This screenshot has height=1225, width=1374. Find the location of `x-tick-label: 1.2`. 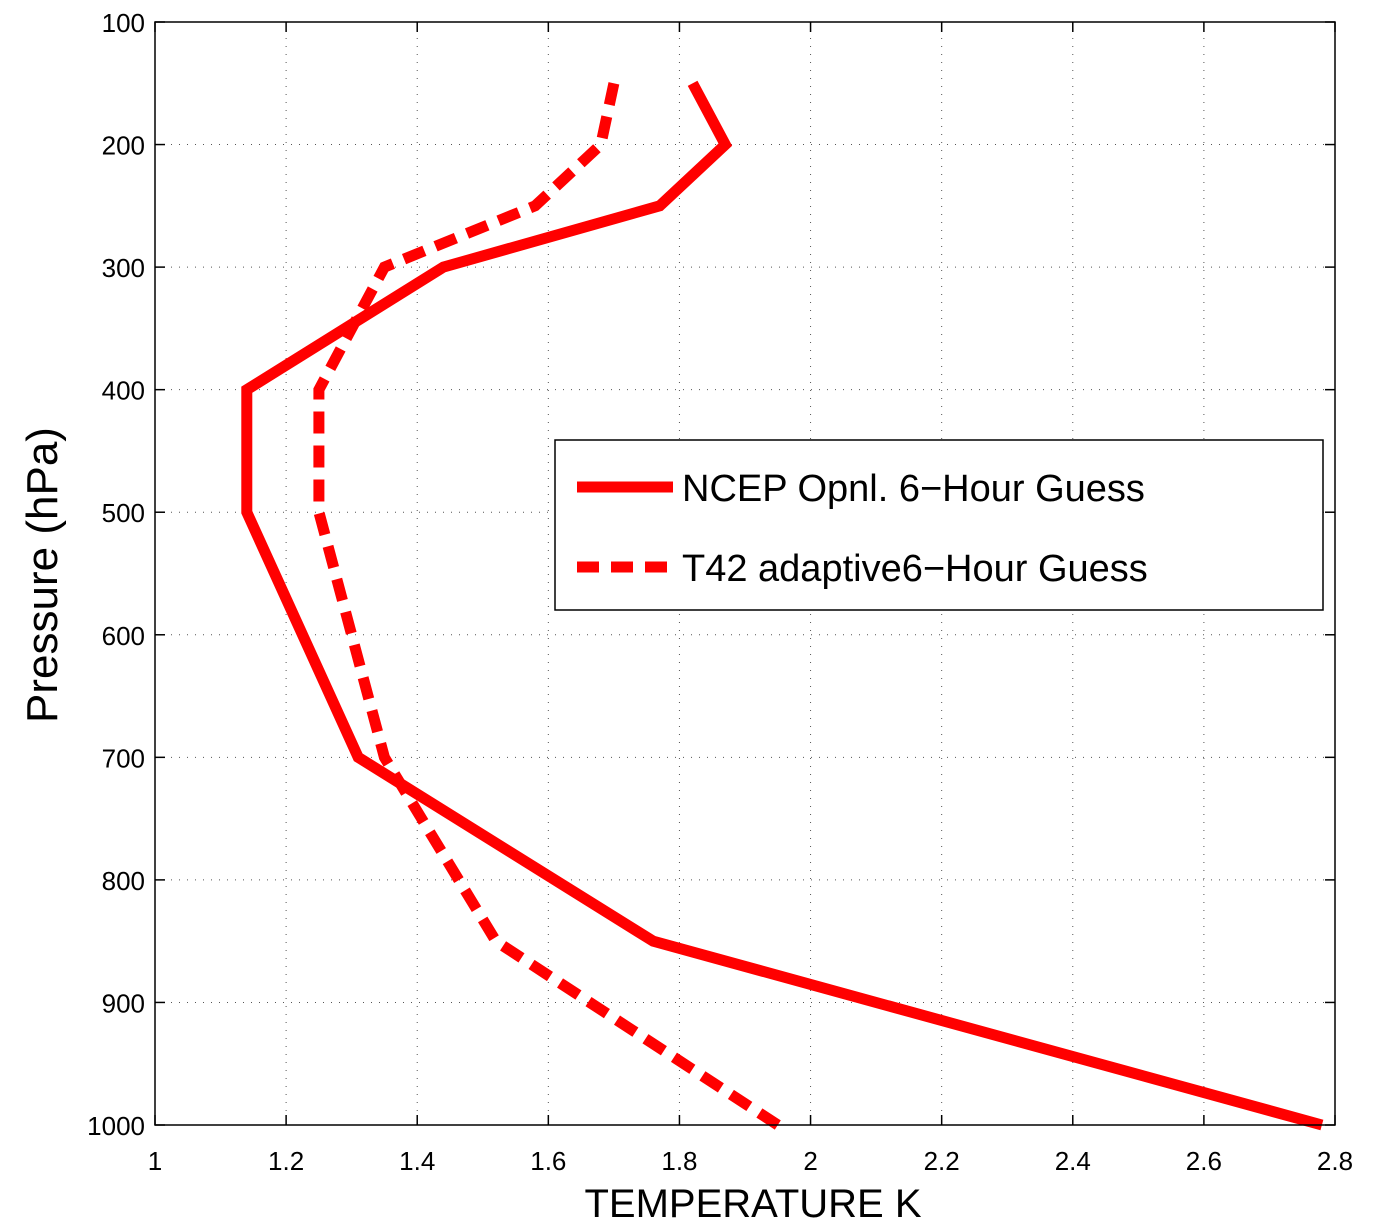

x-tick-label: 1.2 is located at coordinates (286, 1161).